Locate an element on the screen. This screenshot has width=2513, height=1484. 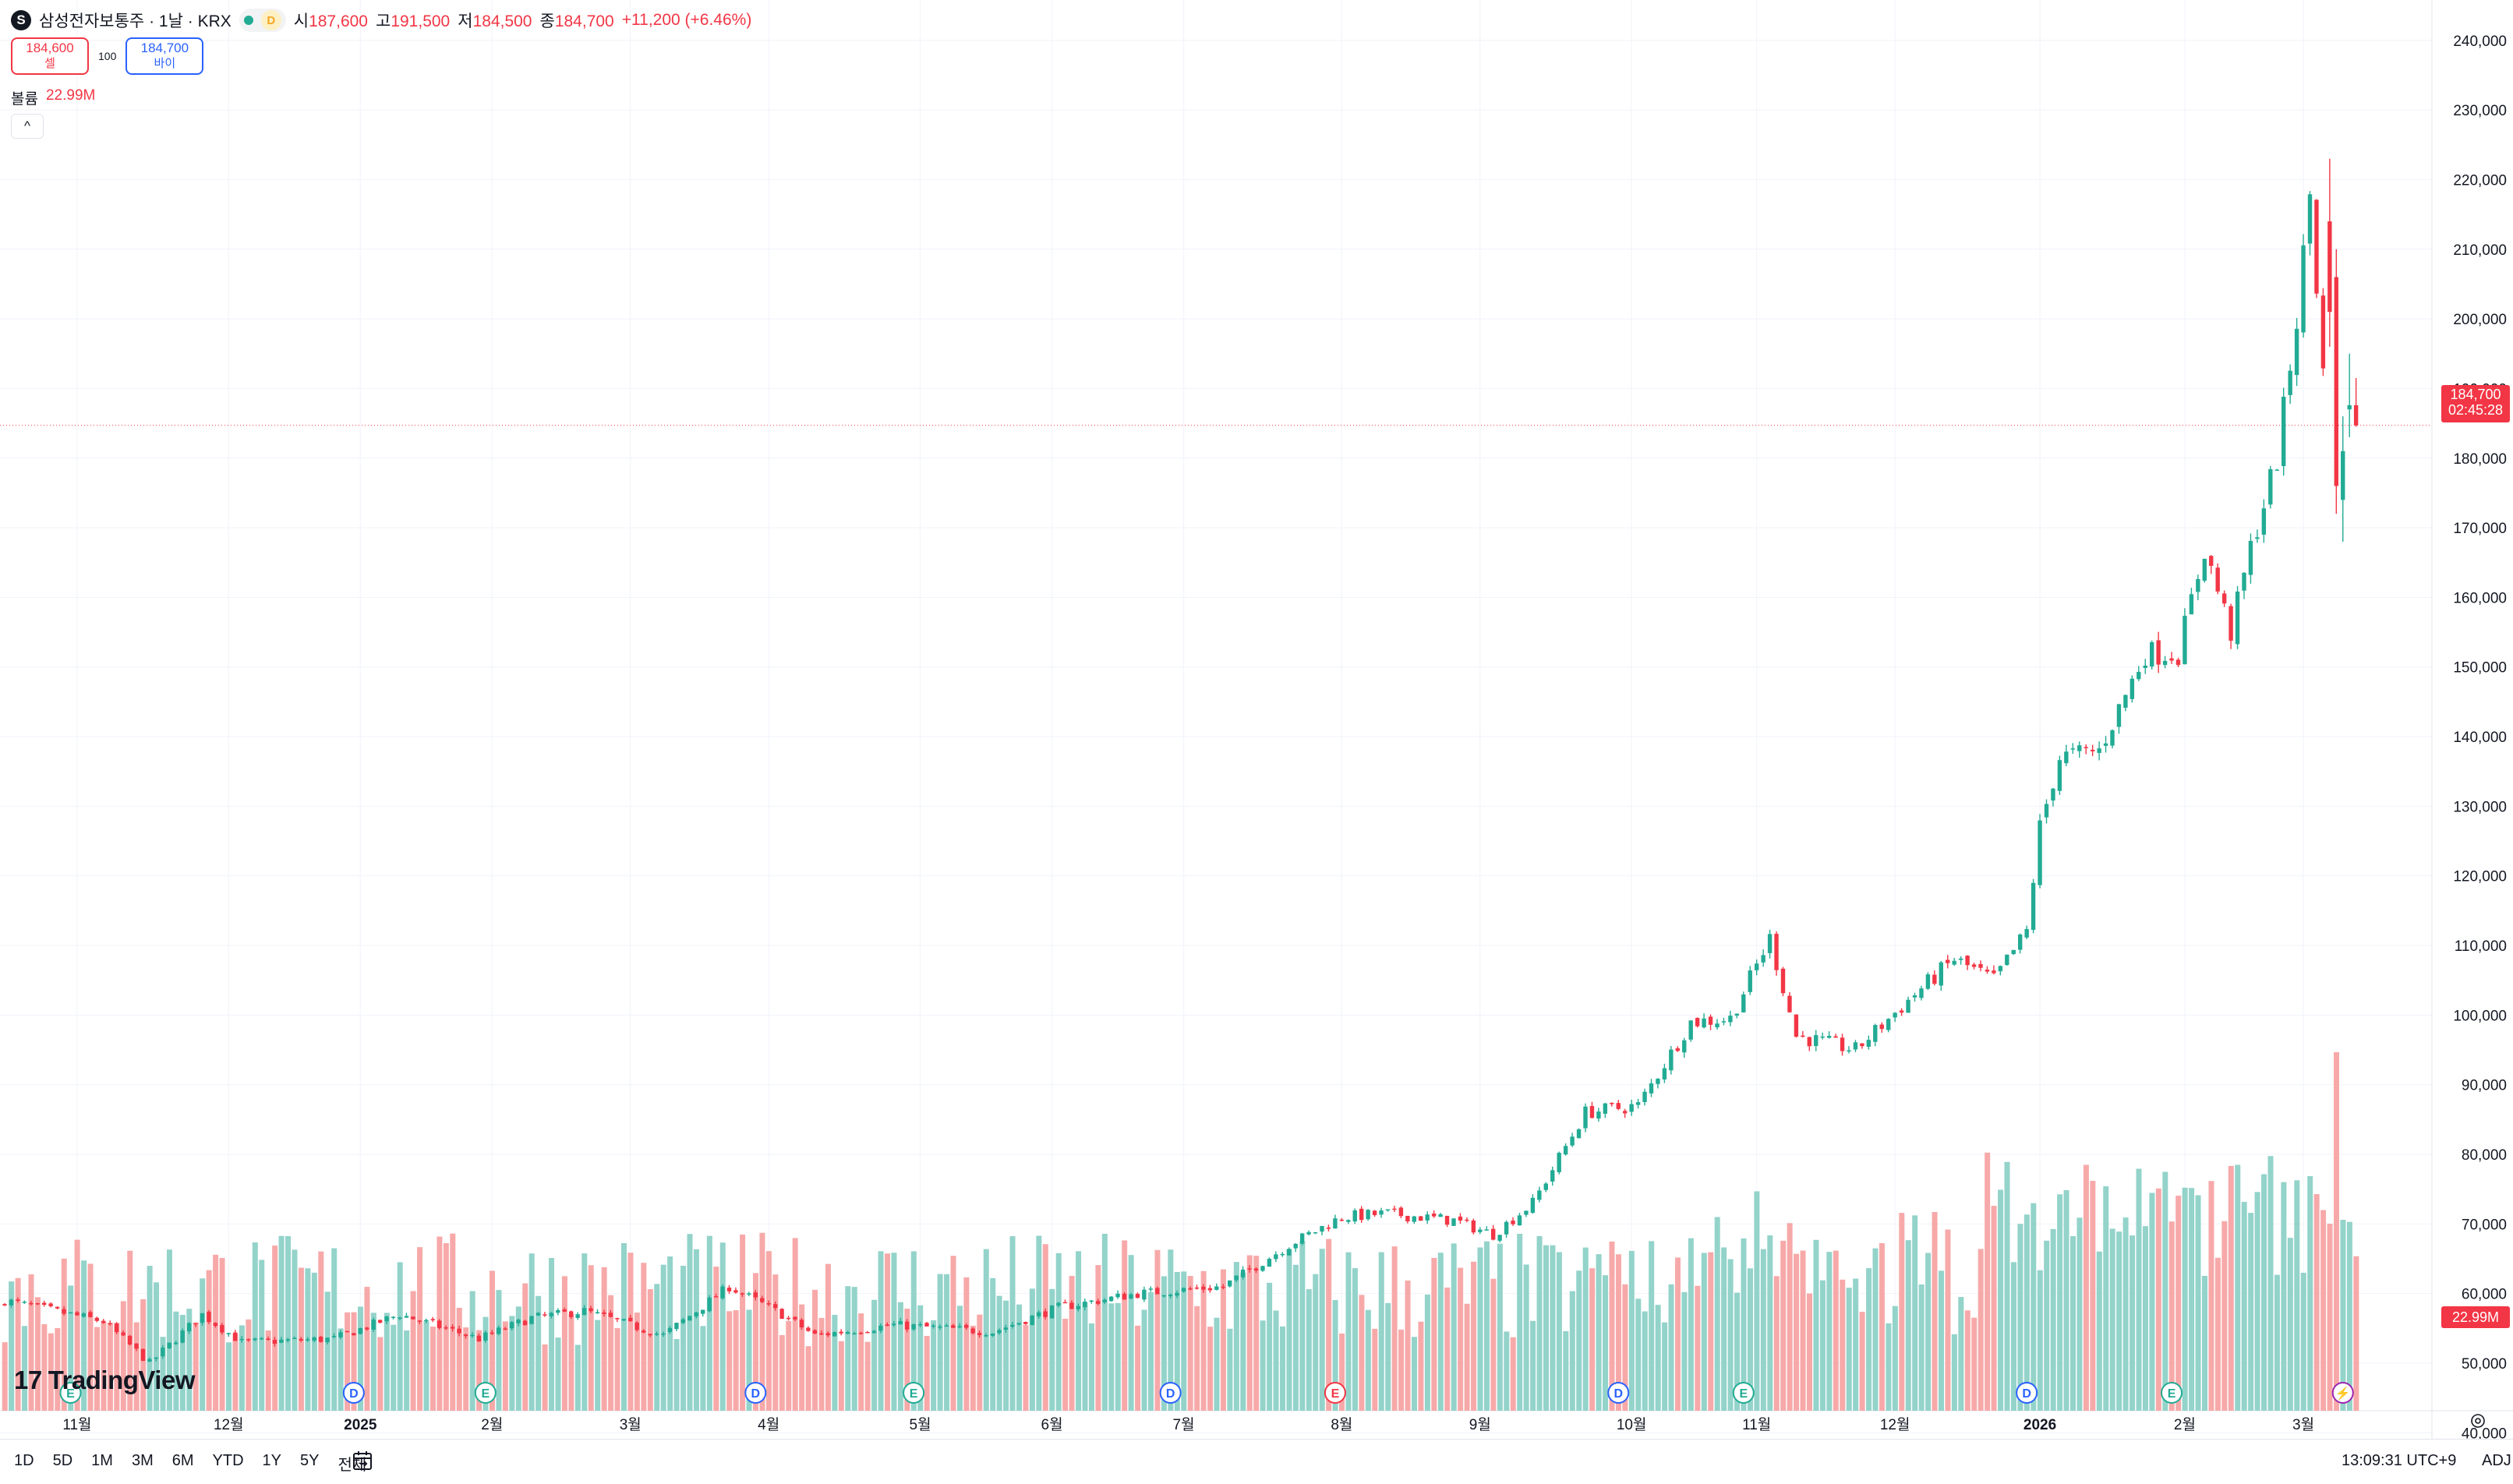
buy-button: 184,700 바이 is located at coordinates (164, 56).